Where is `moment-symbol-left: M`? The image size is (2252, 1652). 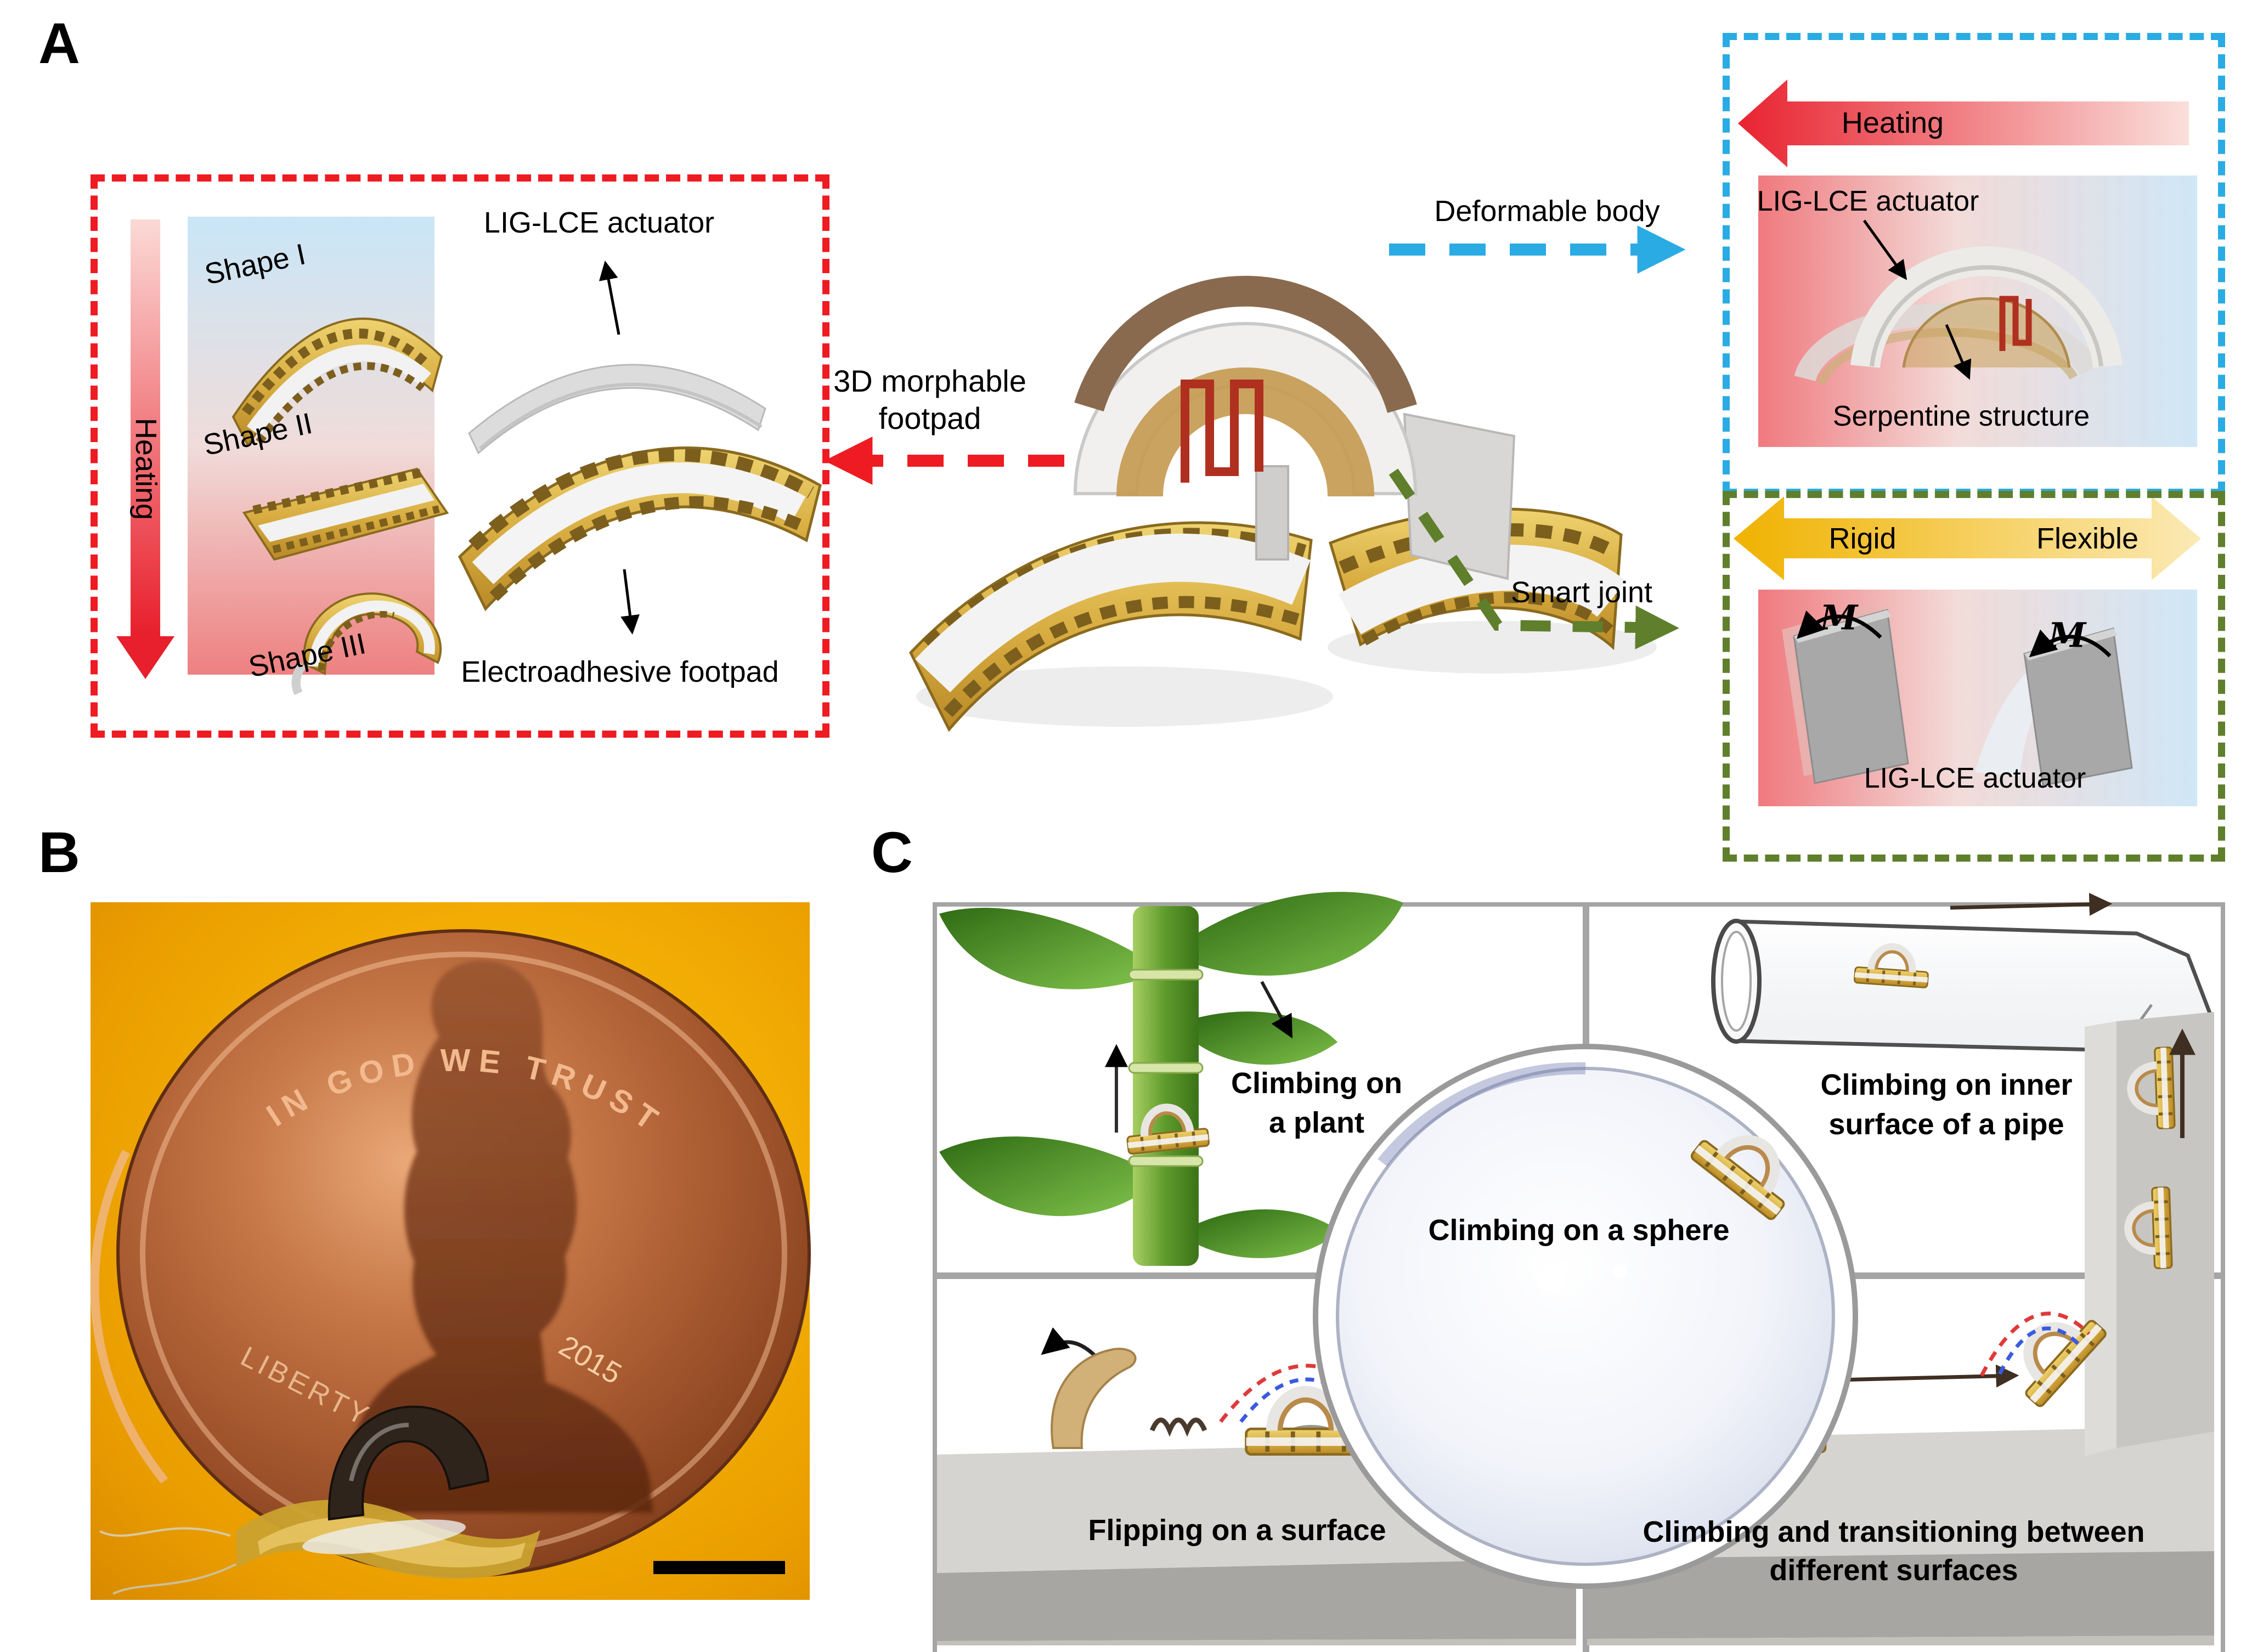
moment-symbol-left: M is located at coordinates (1839, 617).